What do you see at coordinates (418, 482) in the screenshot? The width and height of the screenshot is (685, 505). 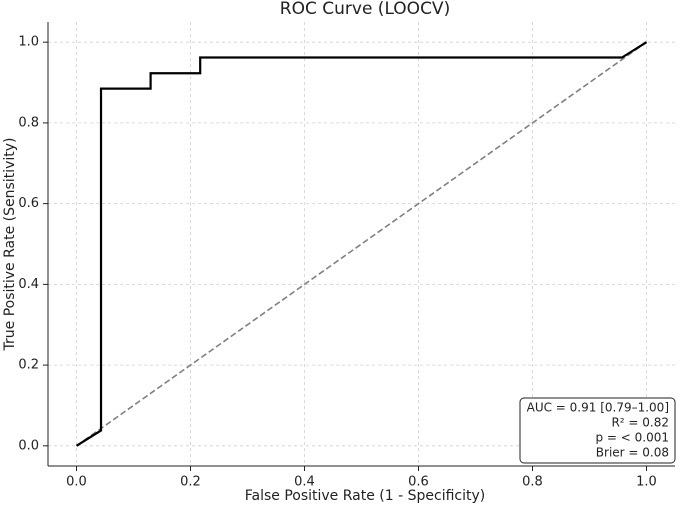 I see `x-tick-label: 0.6` at bounding box center [418, 482].